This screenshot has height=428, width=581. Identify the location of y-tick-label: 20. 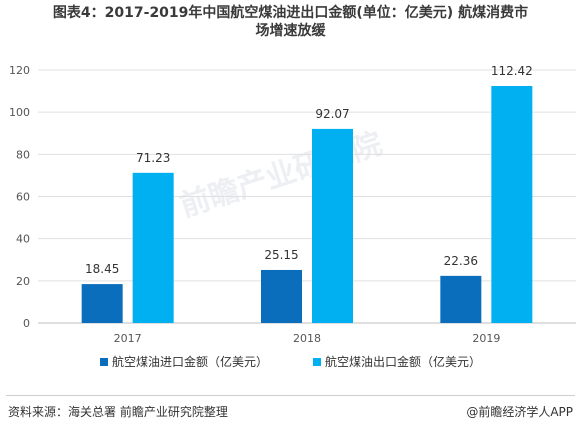
(23, 281).